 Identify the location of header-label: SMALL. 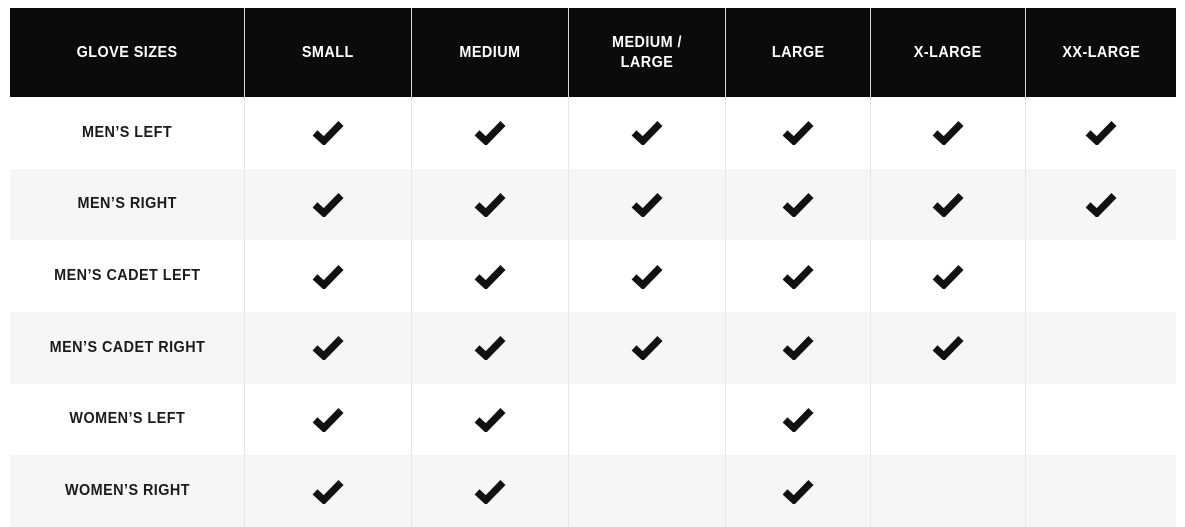
(328, 52).